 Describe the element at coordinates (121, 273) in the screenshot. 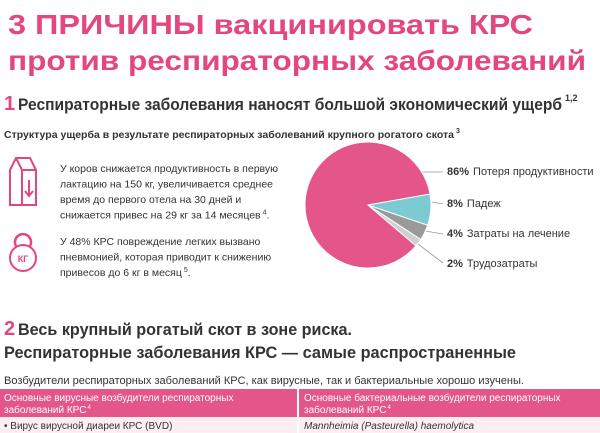

I see `fact-text: привесов до 6 кг в месяц` at that location.